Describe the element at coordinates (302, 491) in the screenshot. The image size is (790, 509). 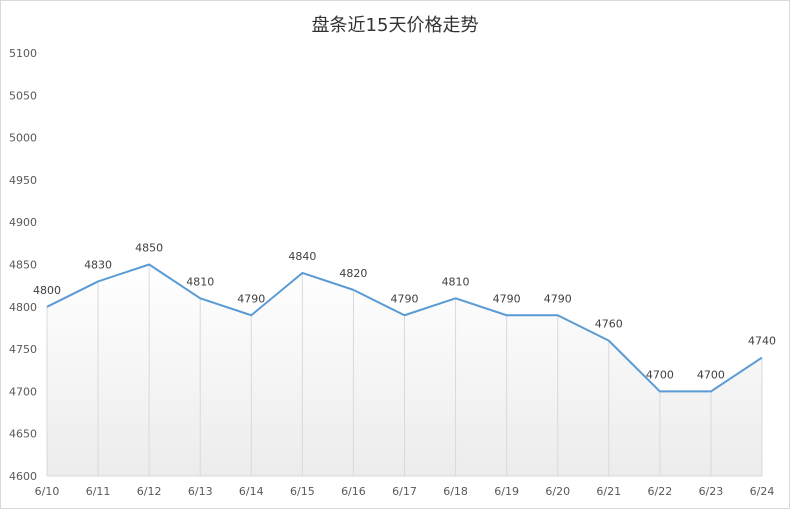
I see `x-tick-label: 6/15` at that location.